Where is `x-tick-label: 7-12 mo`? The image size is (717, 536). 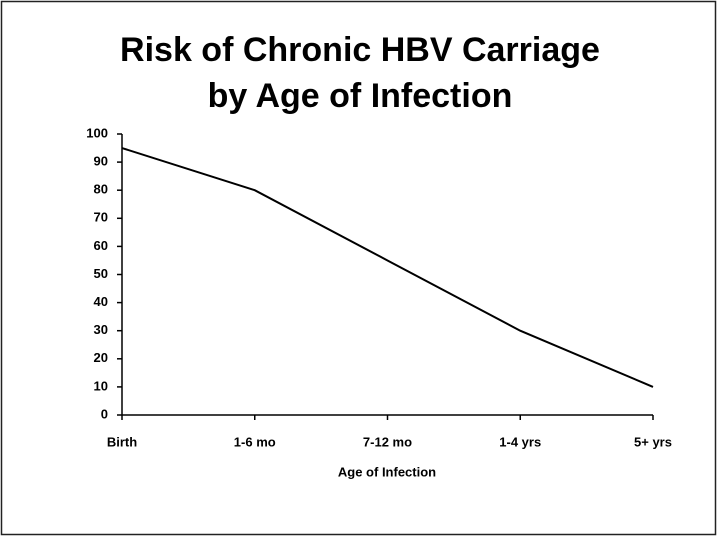
x-tick-label: 7-12 mo is located at coordinates (387, 441).